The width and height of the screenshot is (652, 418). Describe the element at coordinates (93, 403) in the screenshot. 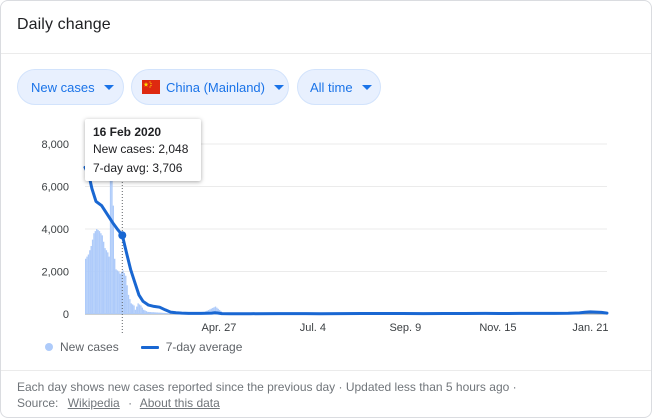

I see `wikipedia-link: Wikipedia` at that location.